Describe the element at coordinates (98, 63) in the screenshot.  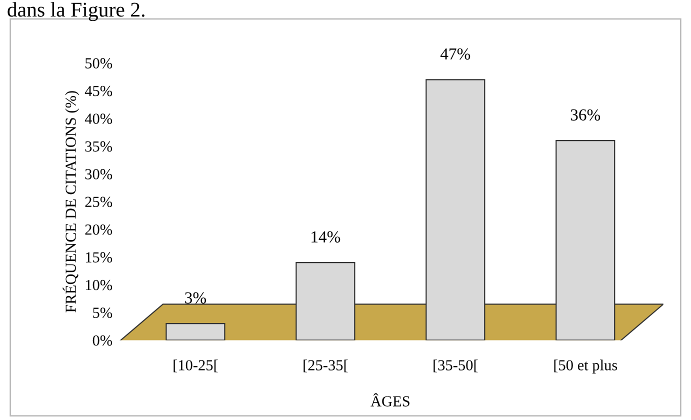
I see `y-tick-label: 50%` at that location.